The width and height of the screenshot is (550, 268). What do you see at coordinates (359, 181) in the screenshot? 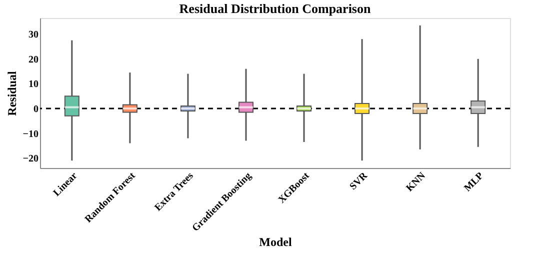
I see `x-tick-label: SVR` at bounding box center [359, 181].